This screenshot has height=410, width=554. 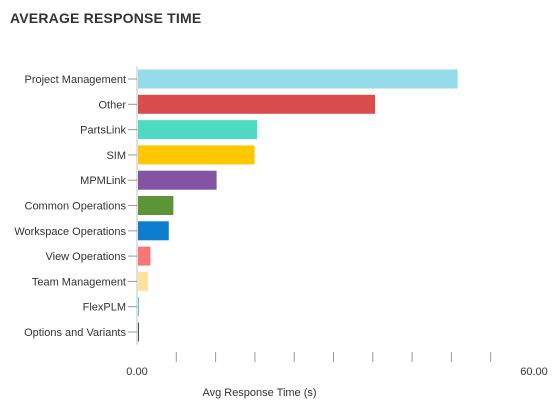 I want to click on category-label: Workspace Operations, so click(x=70, y=232).